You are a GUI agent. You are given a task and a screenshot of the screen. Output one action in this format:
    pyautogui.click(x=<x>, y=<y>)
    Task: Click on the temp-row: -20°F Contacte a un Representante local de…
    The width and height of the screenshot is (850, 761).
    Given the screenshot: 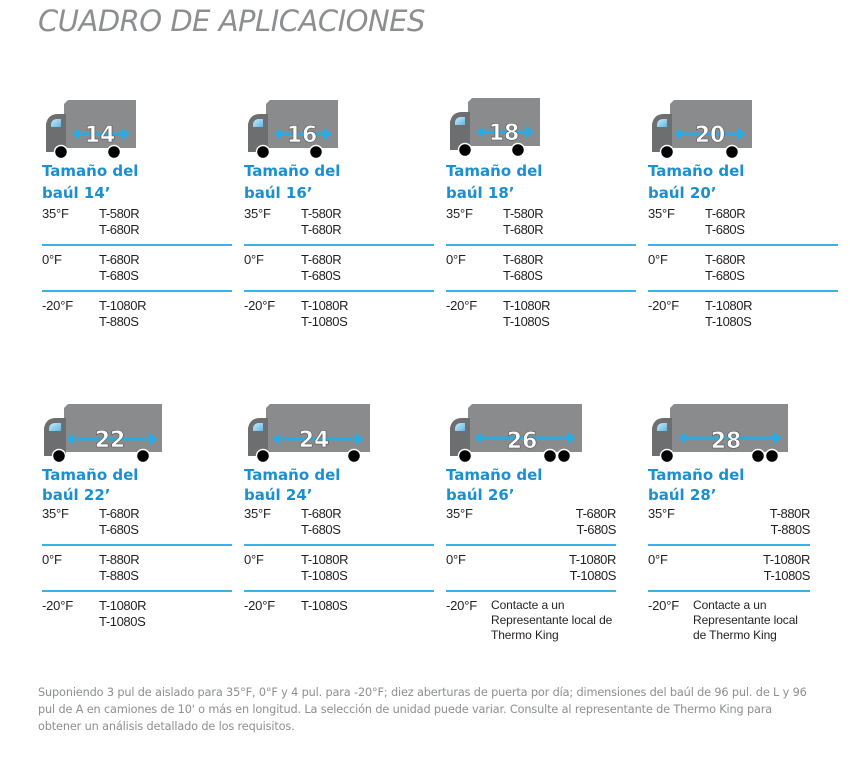 What is the action you would take?
    pyautogui.click(x=529, y=620)
    